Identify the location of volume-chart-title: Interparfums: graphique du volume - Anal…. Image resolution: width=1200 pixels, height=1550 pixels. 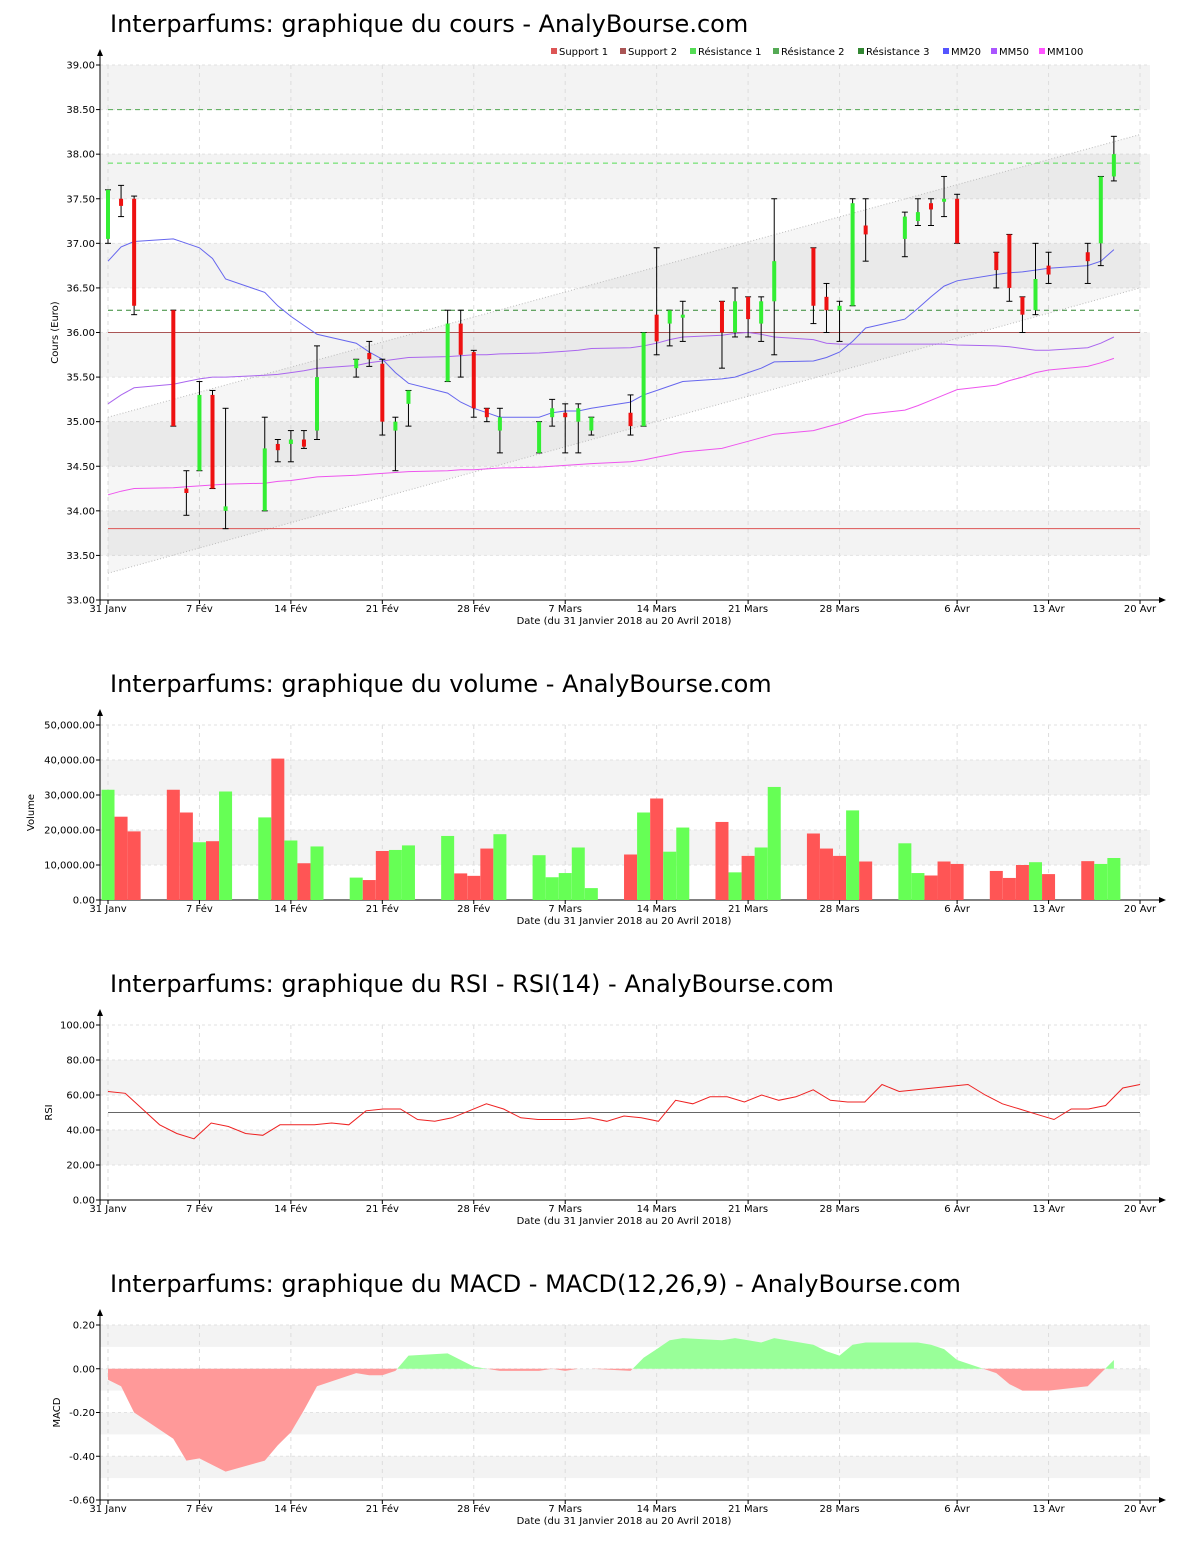
(441, 684).